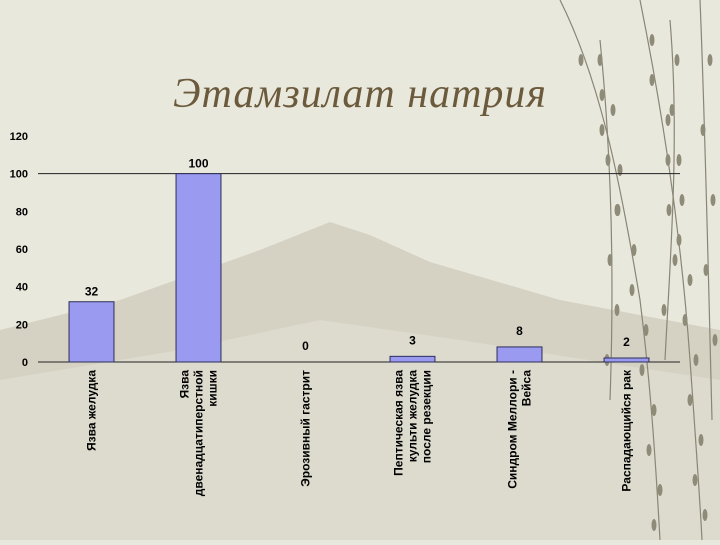  I want to click on y-tick-label: 0, so click(25, 363).